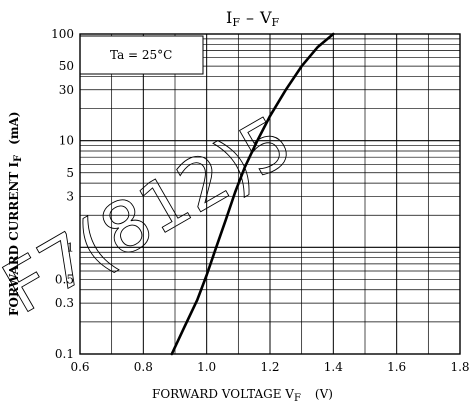 The image size is (475, 409). I want to click on x-tick-label: 1.0, so click(206, 367).